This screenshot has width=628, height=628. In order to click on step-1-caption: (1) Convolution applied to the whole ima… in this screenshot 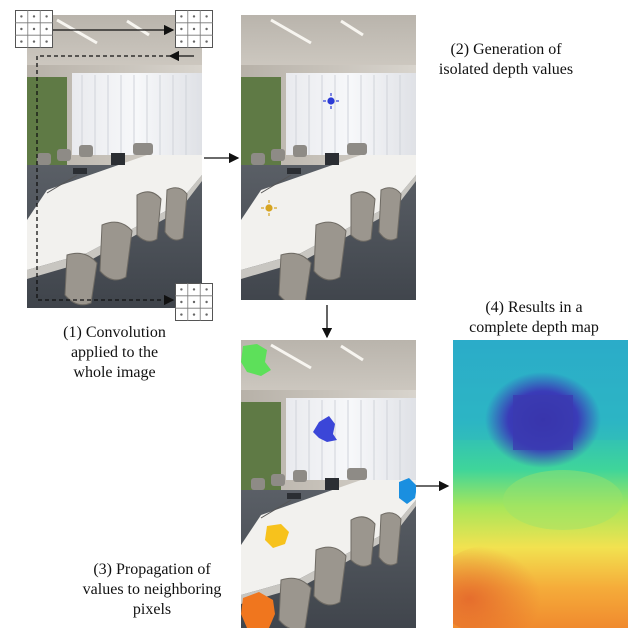, I will do `click(114, 353)`.